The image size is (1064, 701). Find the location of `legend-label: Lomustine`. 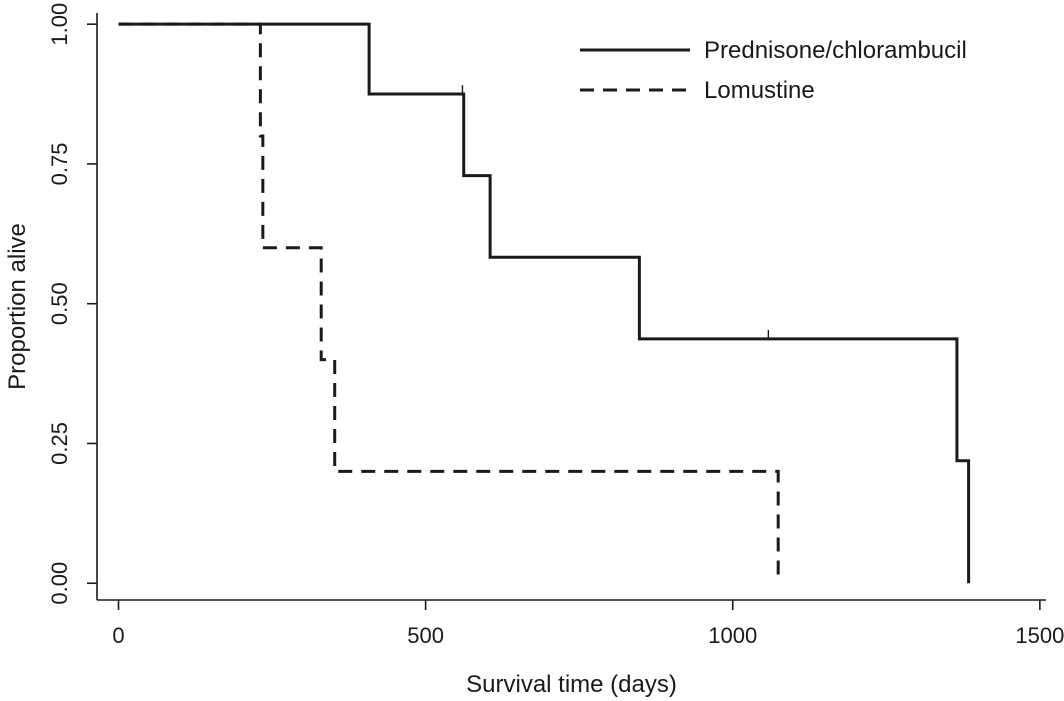

legend-label: Lomustine is located at coordinates (759, 90).